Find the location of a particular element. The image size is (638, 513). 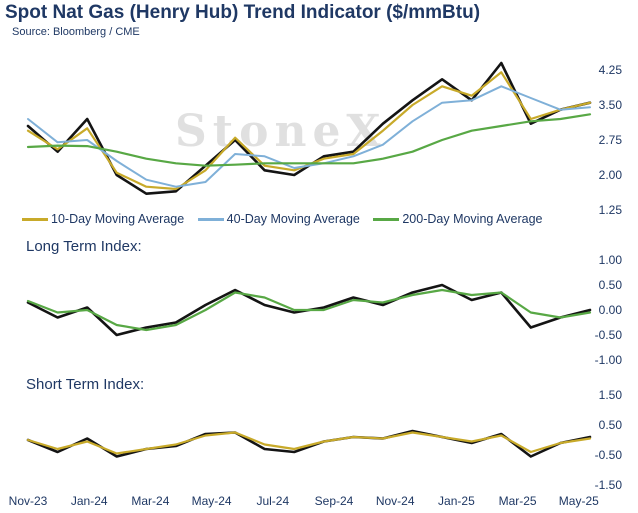

legend-item-ma200: 200-Day Moving Average is located at coordinates (457, 219).